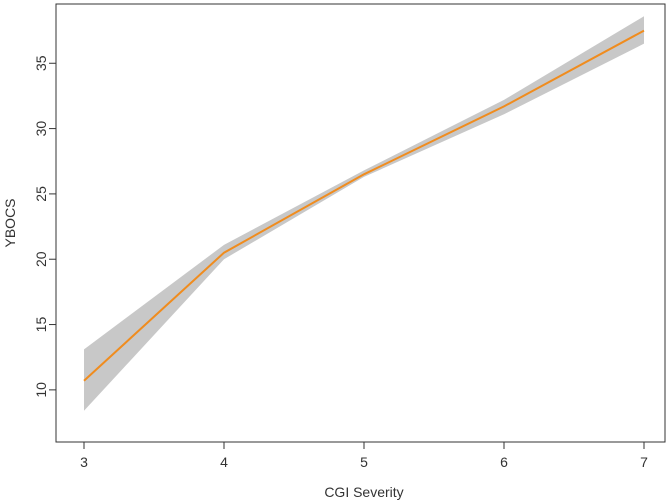 This screenshot has height=503, width=668. What do you see at coordinates (10, 222) in the screenshot?
I see `y-axis-title: YBOCS` at bounding box center [10, 222].